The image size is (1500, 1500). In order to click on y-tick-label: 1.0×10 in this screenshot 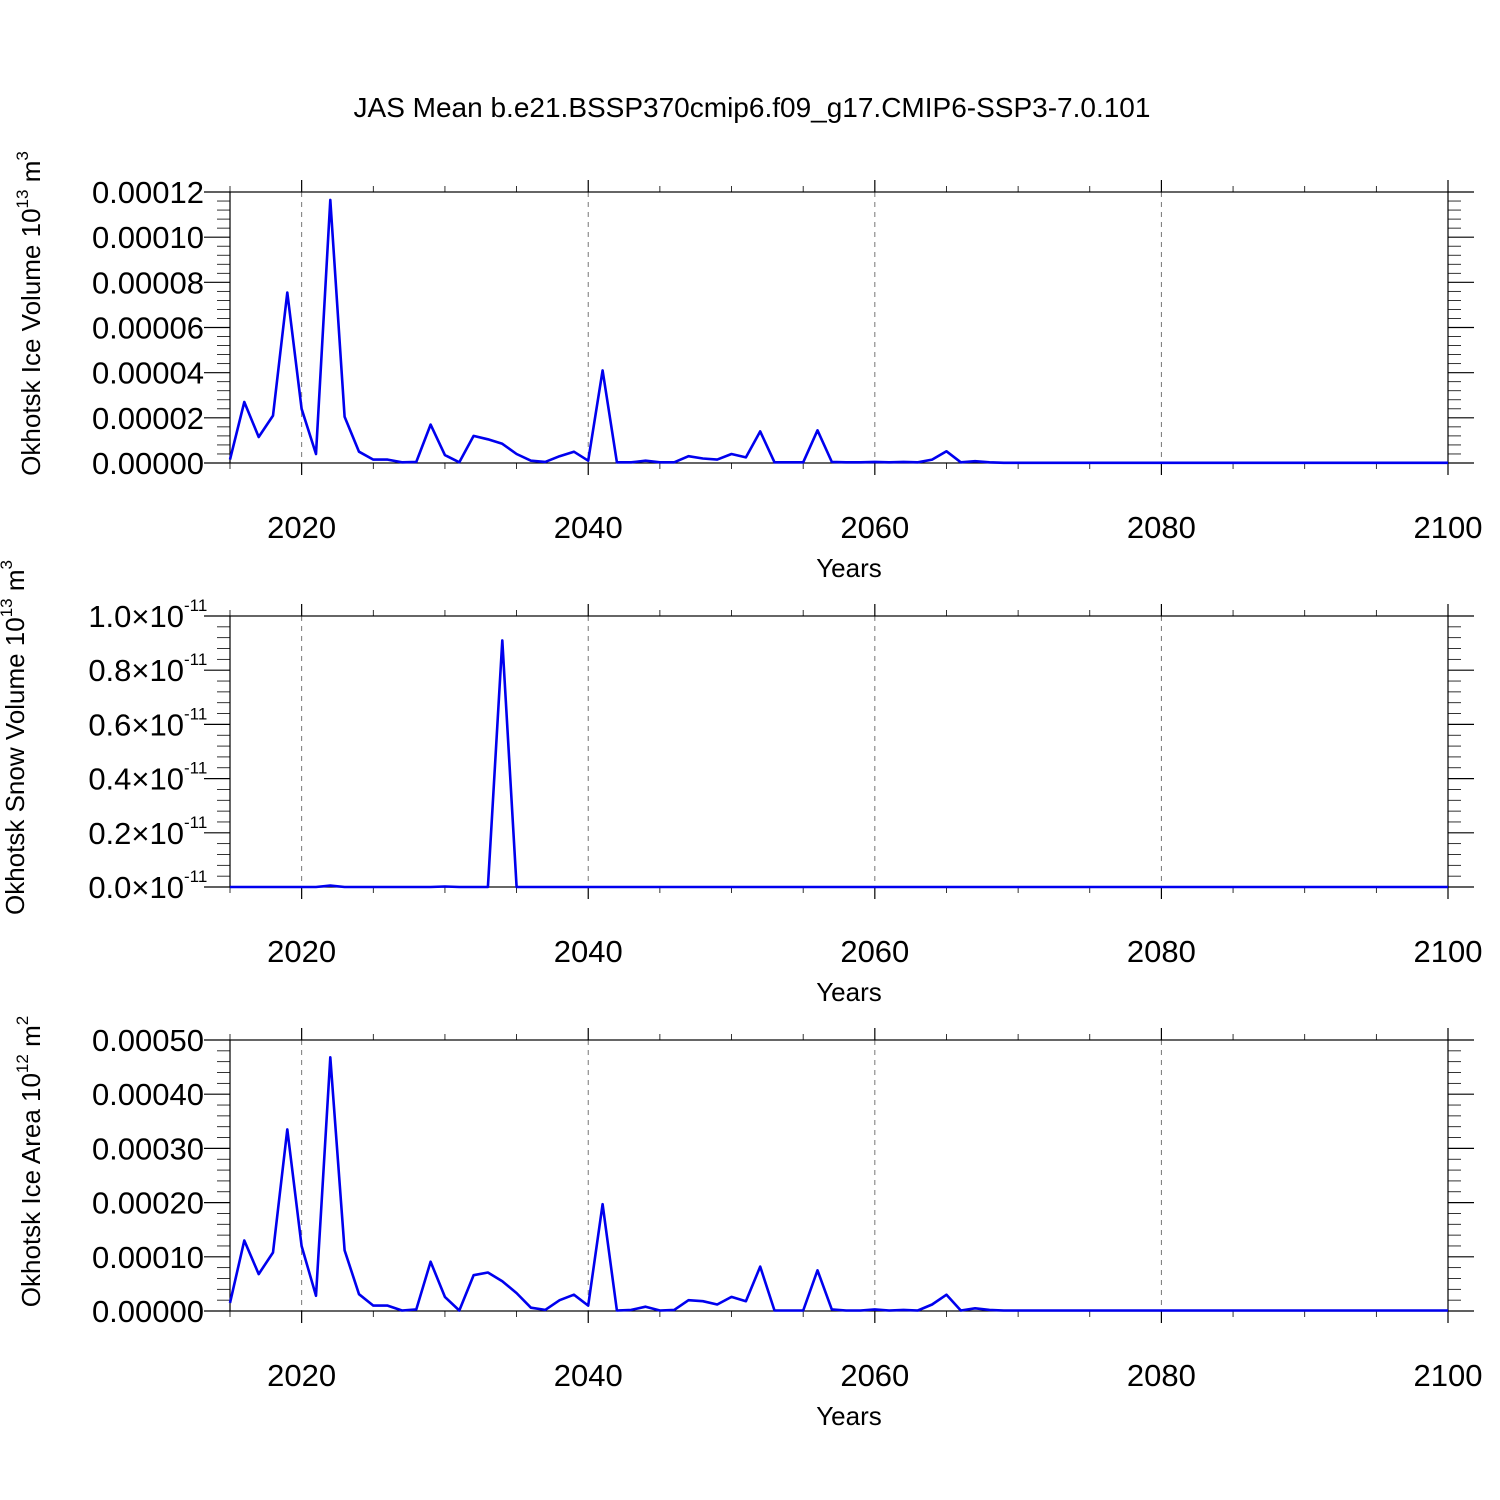, I will do `click(136, 616)`.